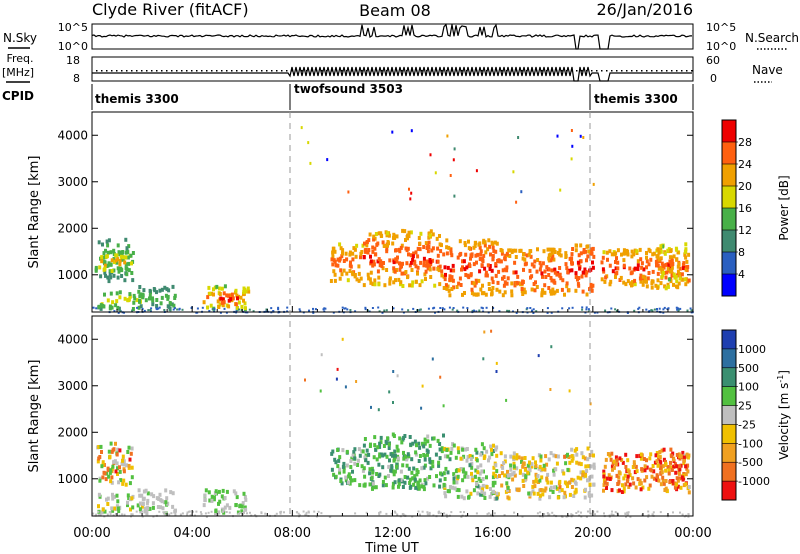  Describe the element at coordinates (392, 68) in the screenshot. I see `freq-strip: Freq. [MHz] 18 8 60 0 Nave` at that location.